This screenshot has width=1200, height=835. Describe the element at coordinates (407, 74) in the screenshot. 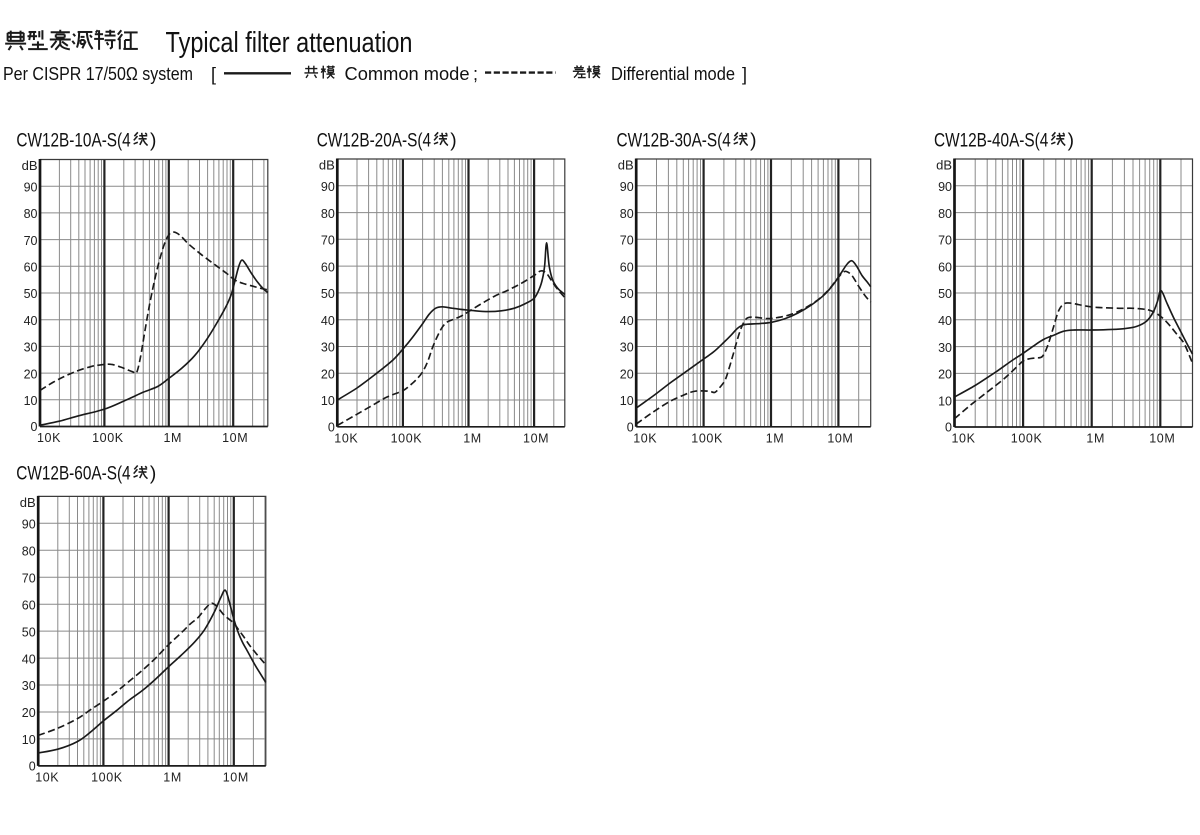

I see `svg-text: Common mode` at that location.